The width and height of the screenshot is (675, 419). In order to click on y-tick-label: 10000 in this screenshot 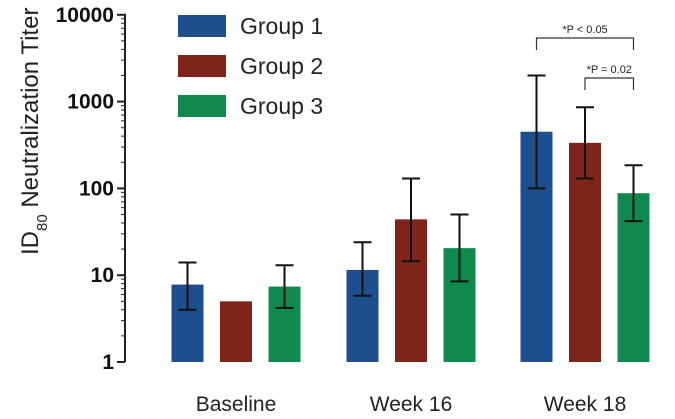, I will do `click(85, 15)`.